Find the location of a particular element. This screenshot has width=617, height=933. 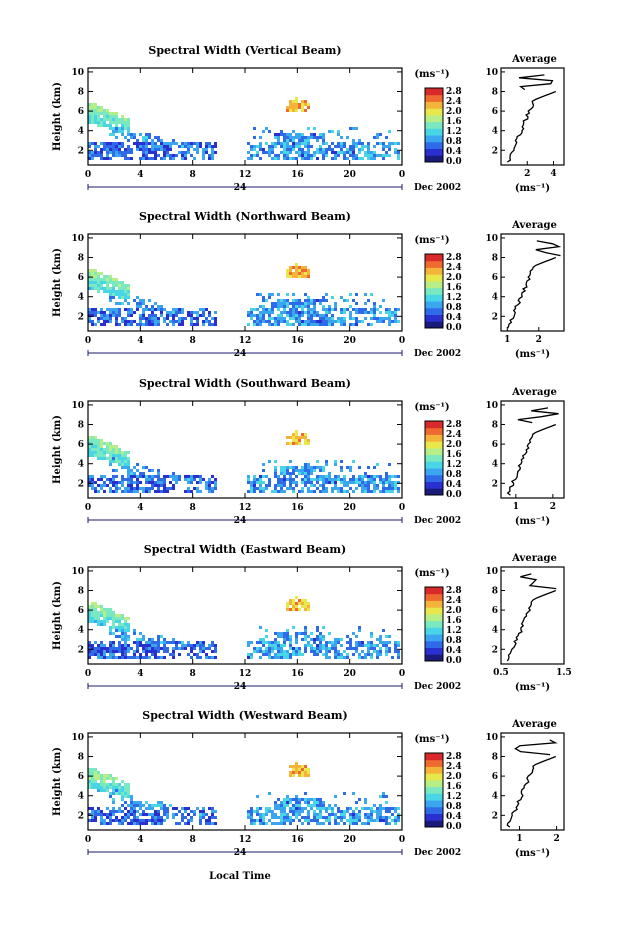

colorbar-tick-label: 0.0 is located at coordinates (454, 827).